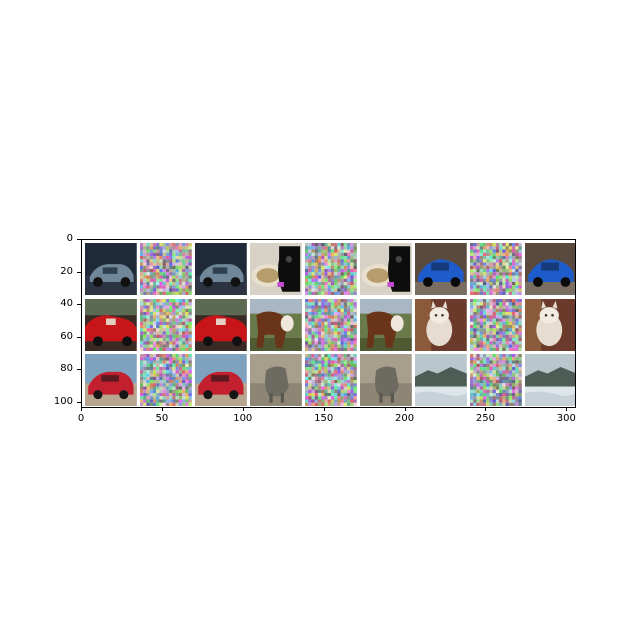 The image size is (640, 640). Describe the element at coordinates (243, 418) in the screenshot. I see `x-tick-label: 100` at that location.